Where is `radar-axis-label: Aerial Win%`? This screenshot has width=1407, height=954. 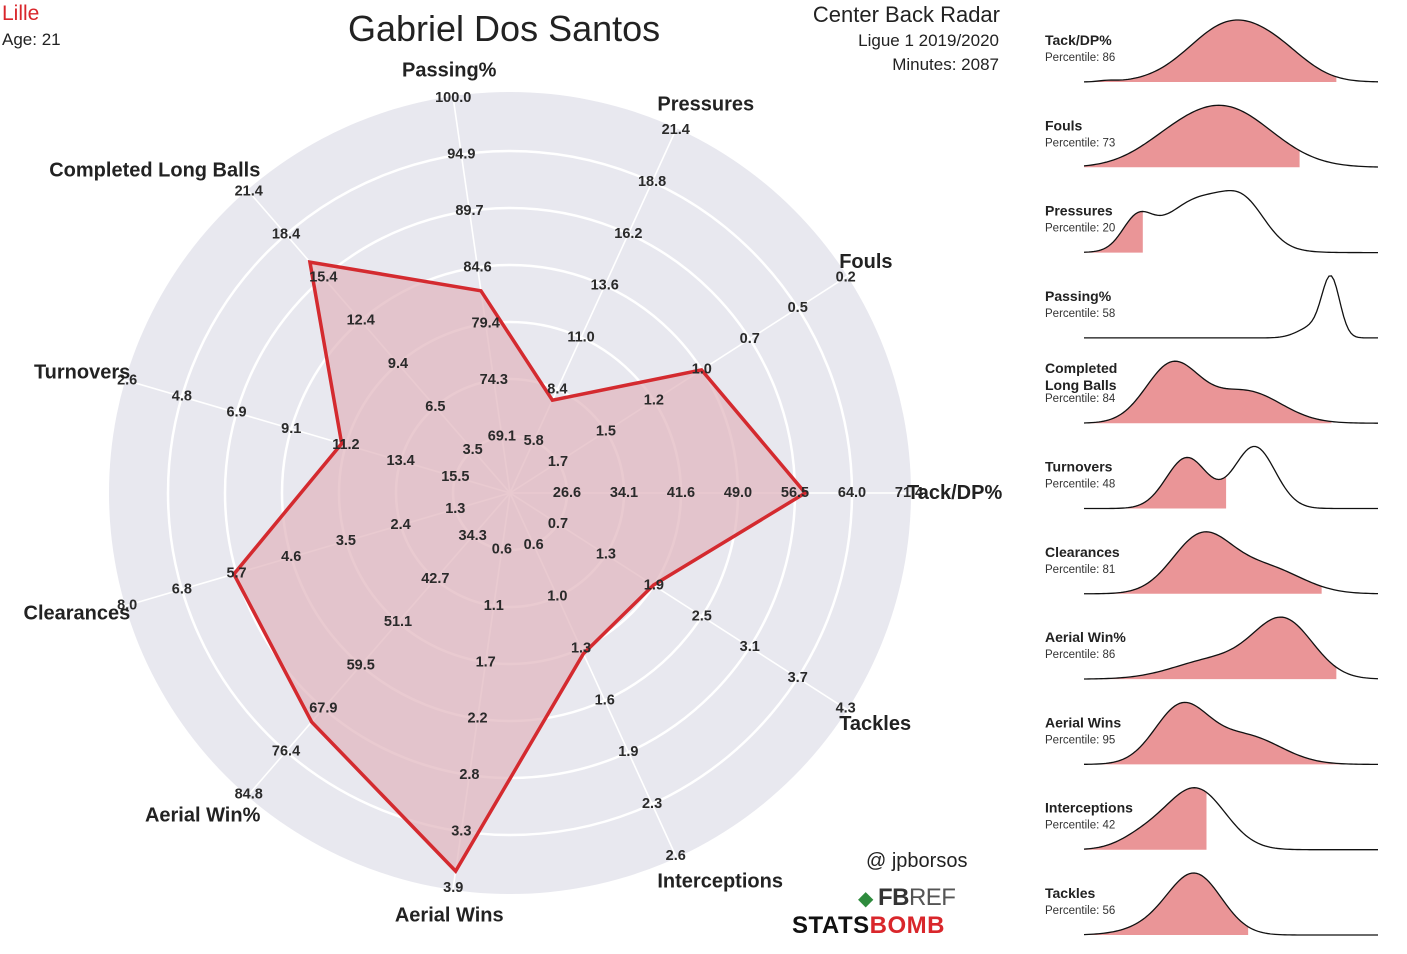
radar-axis-label: Aerial Win% is located at coordinates (203, 816).